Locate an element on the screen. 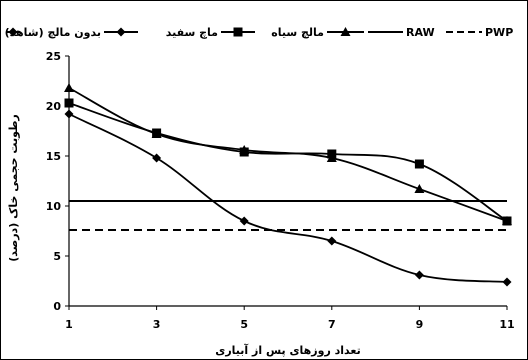 This screenshot has height=360, width=528. y-tick-label: 0 is located at coordinates (57, 306).